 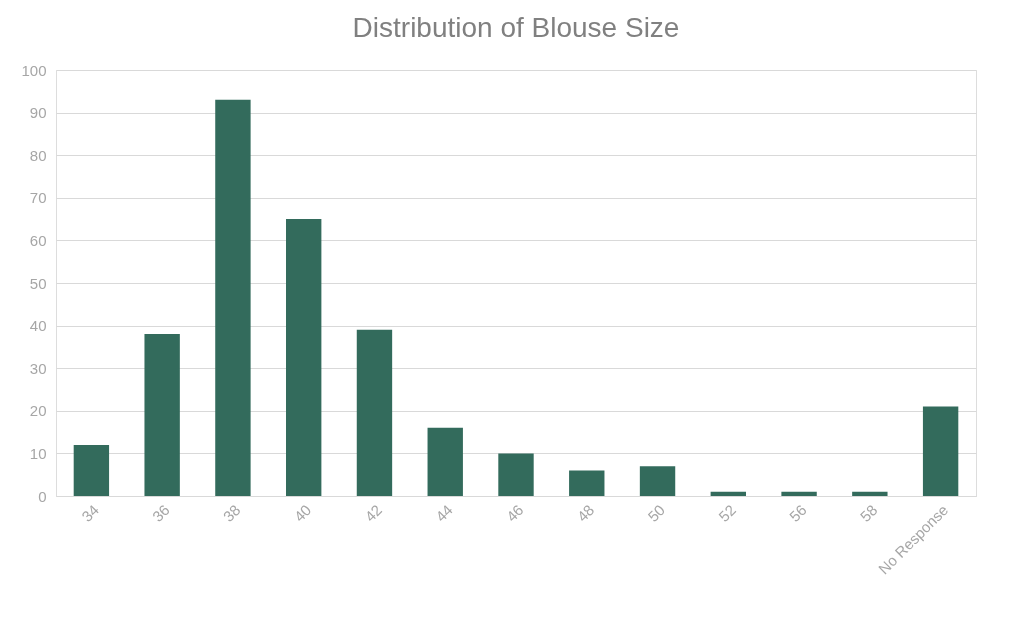 I want to click on x-tick-label: 36, so click(x=160, y=513).